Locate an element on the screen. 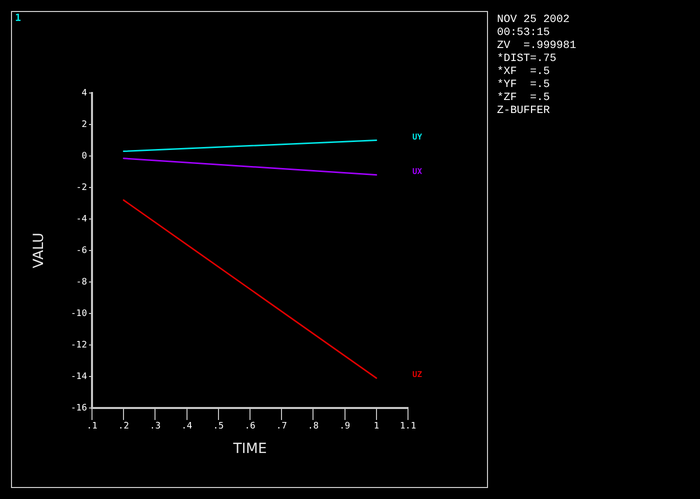 Image resolution: width=700 pixels, height=499 pixels. x-tick-label: .2 is located at coordinates (124, 427).